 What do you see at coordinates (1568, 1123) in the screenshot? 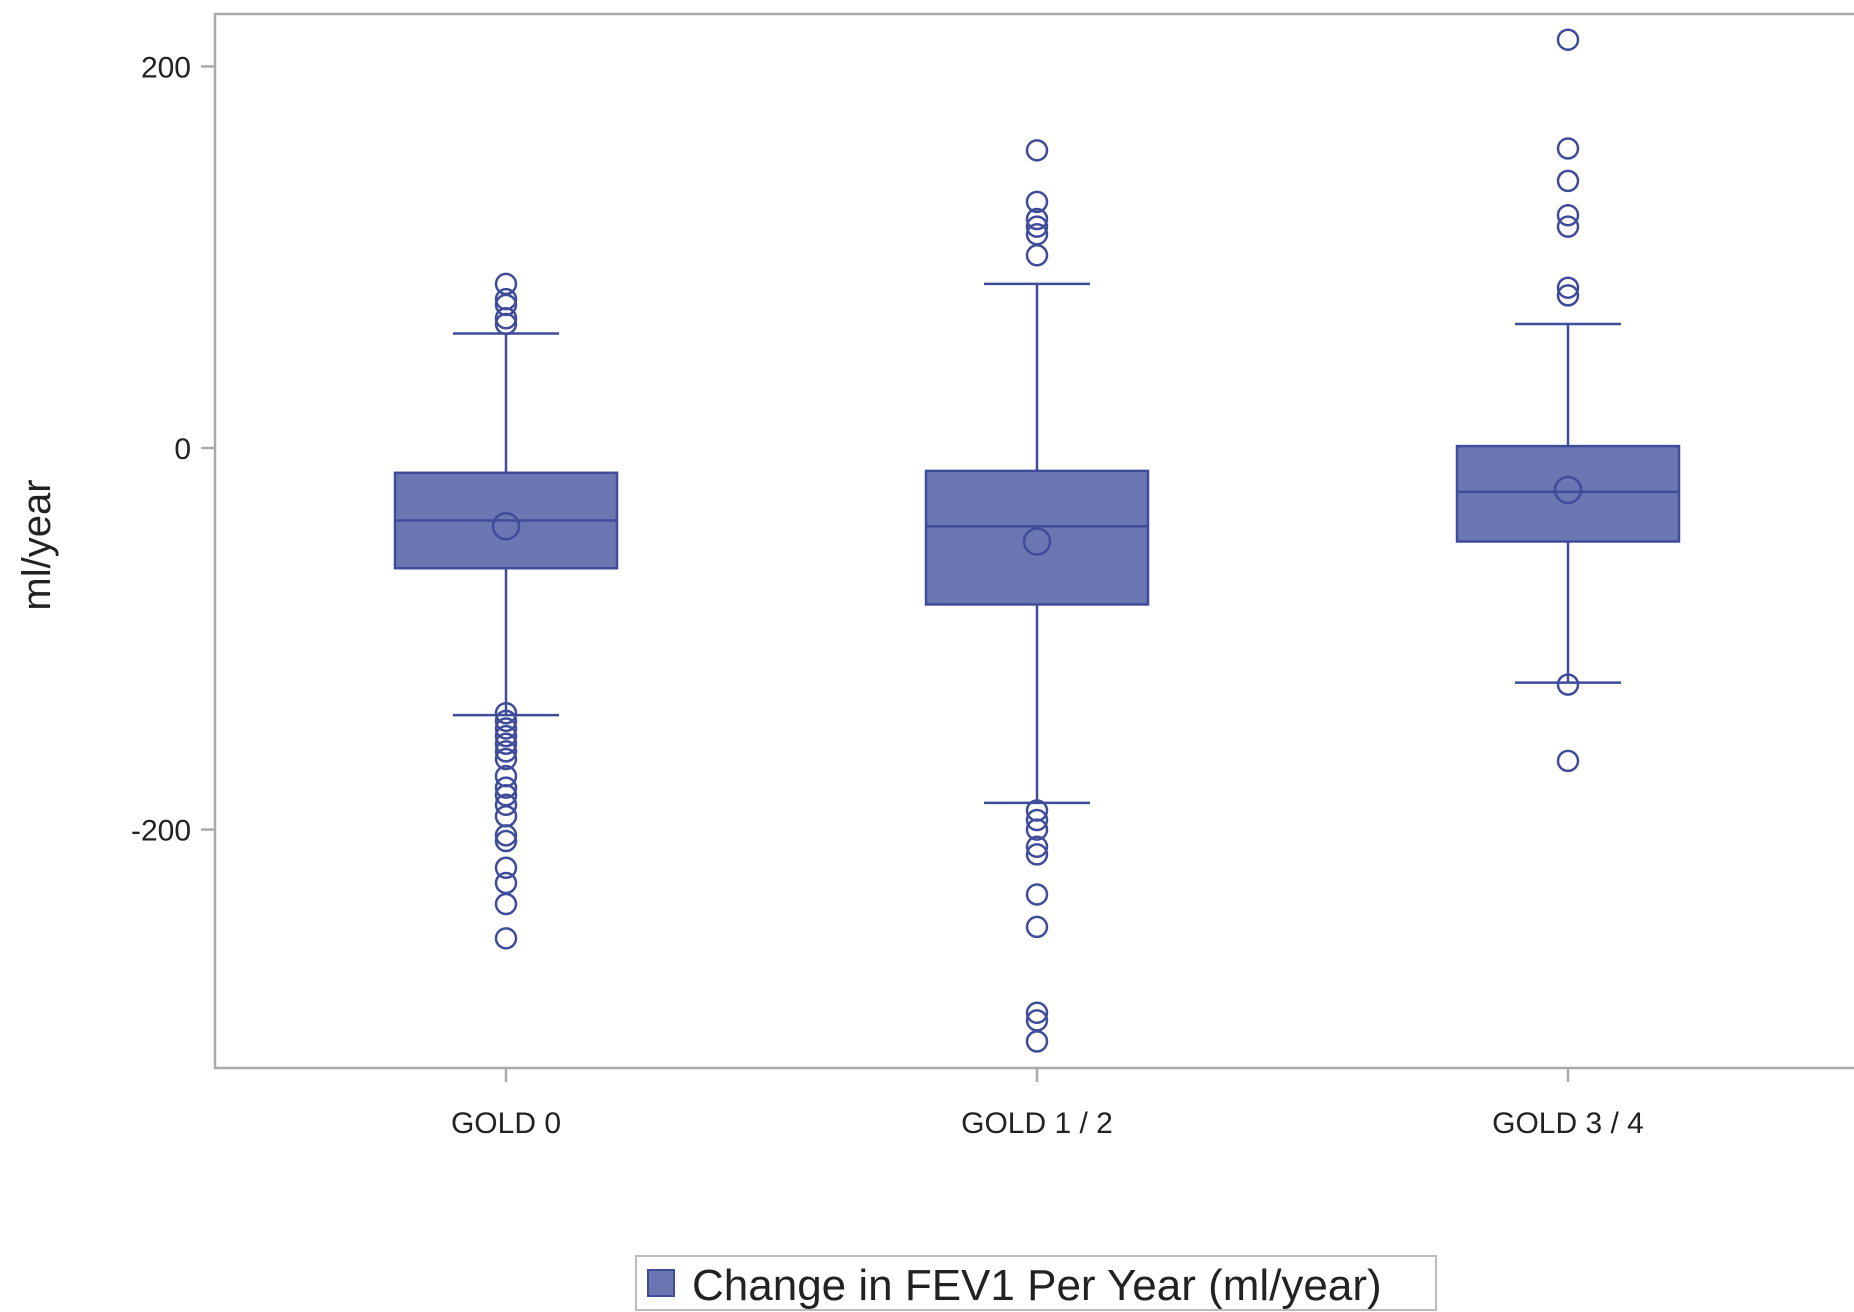
I see `x-tick-label: GOLD 3 / 4` at bounding box center [1568, 1123].